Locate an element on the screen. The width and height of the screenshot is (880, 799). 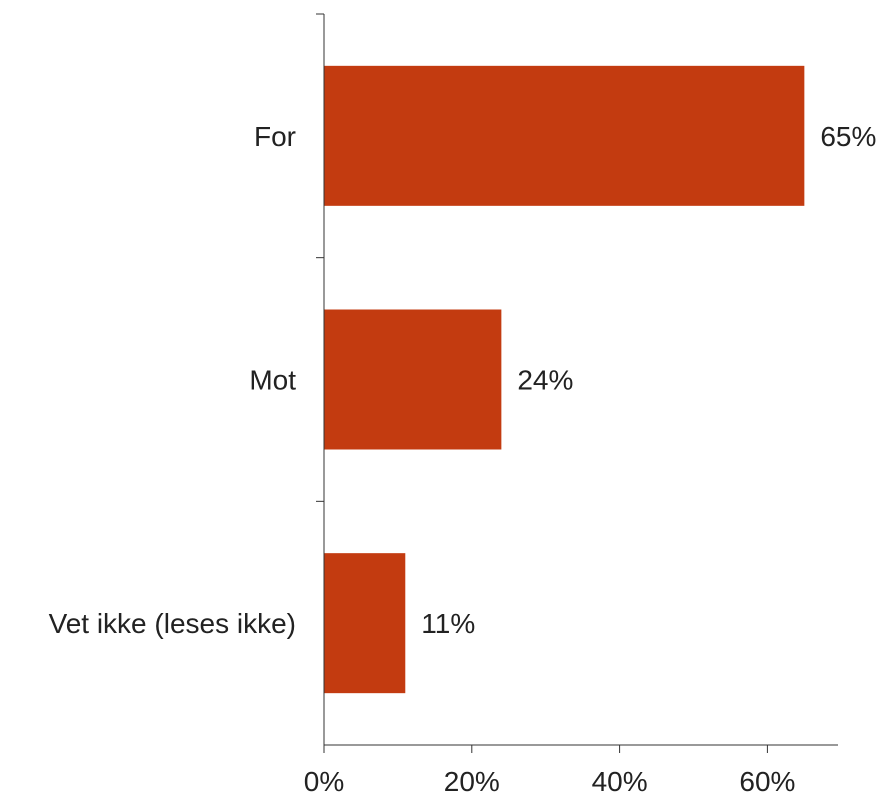
x-tick-label-0: 0% is located at coordinates (324, 781).